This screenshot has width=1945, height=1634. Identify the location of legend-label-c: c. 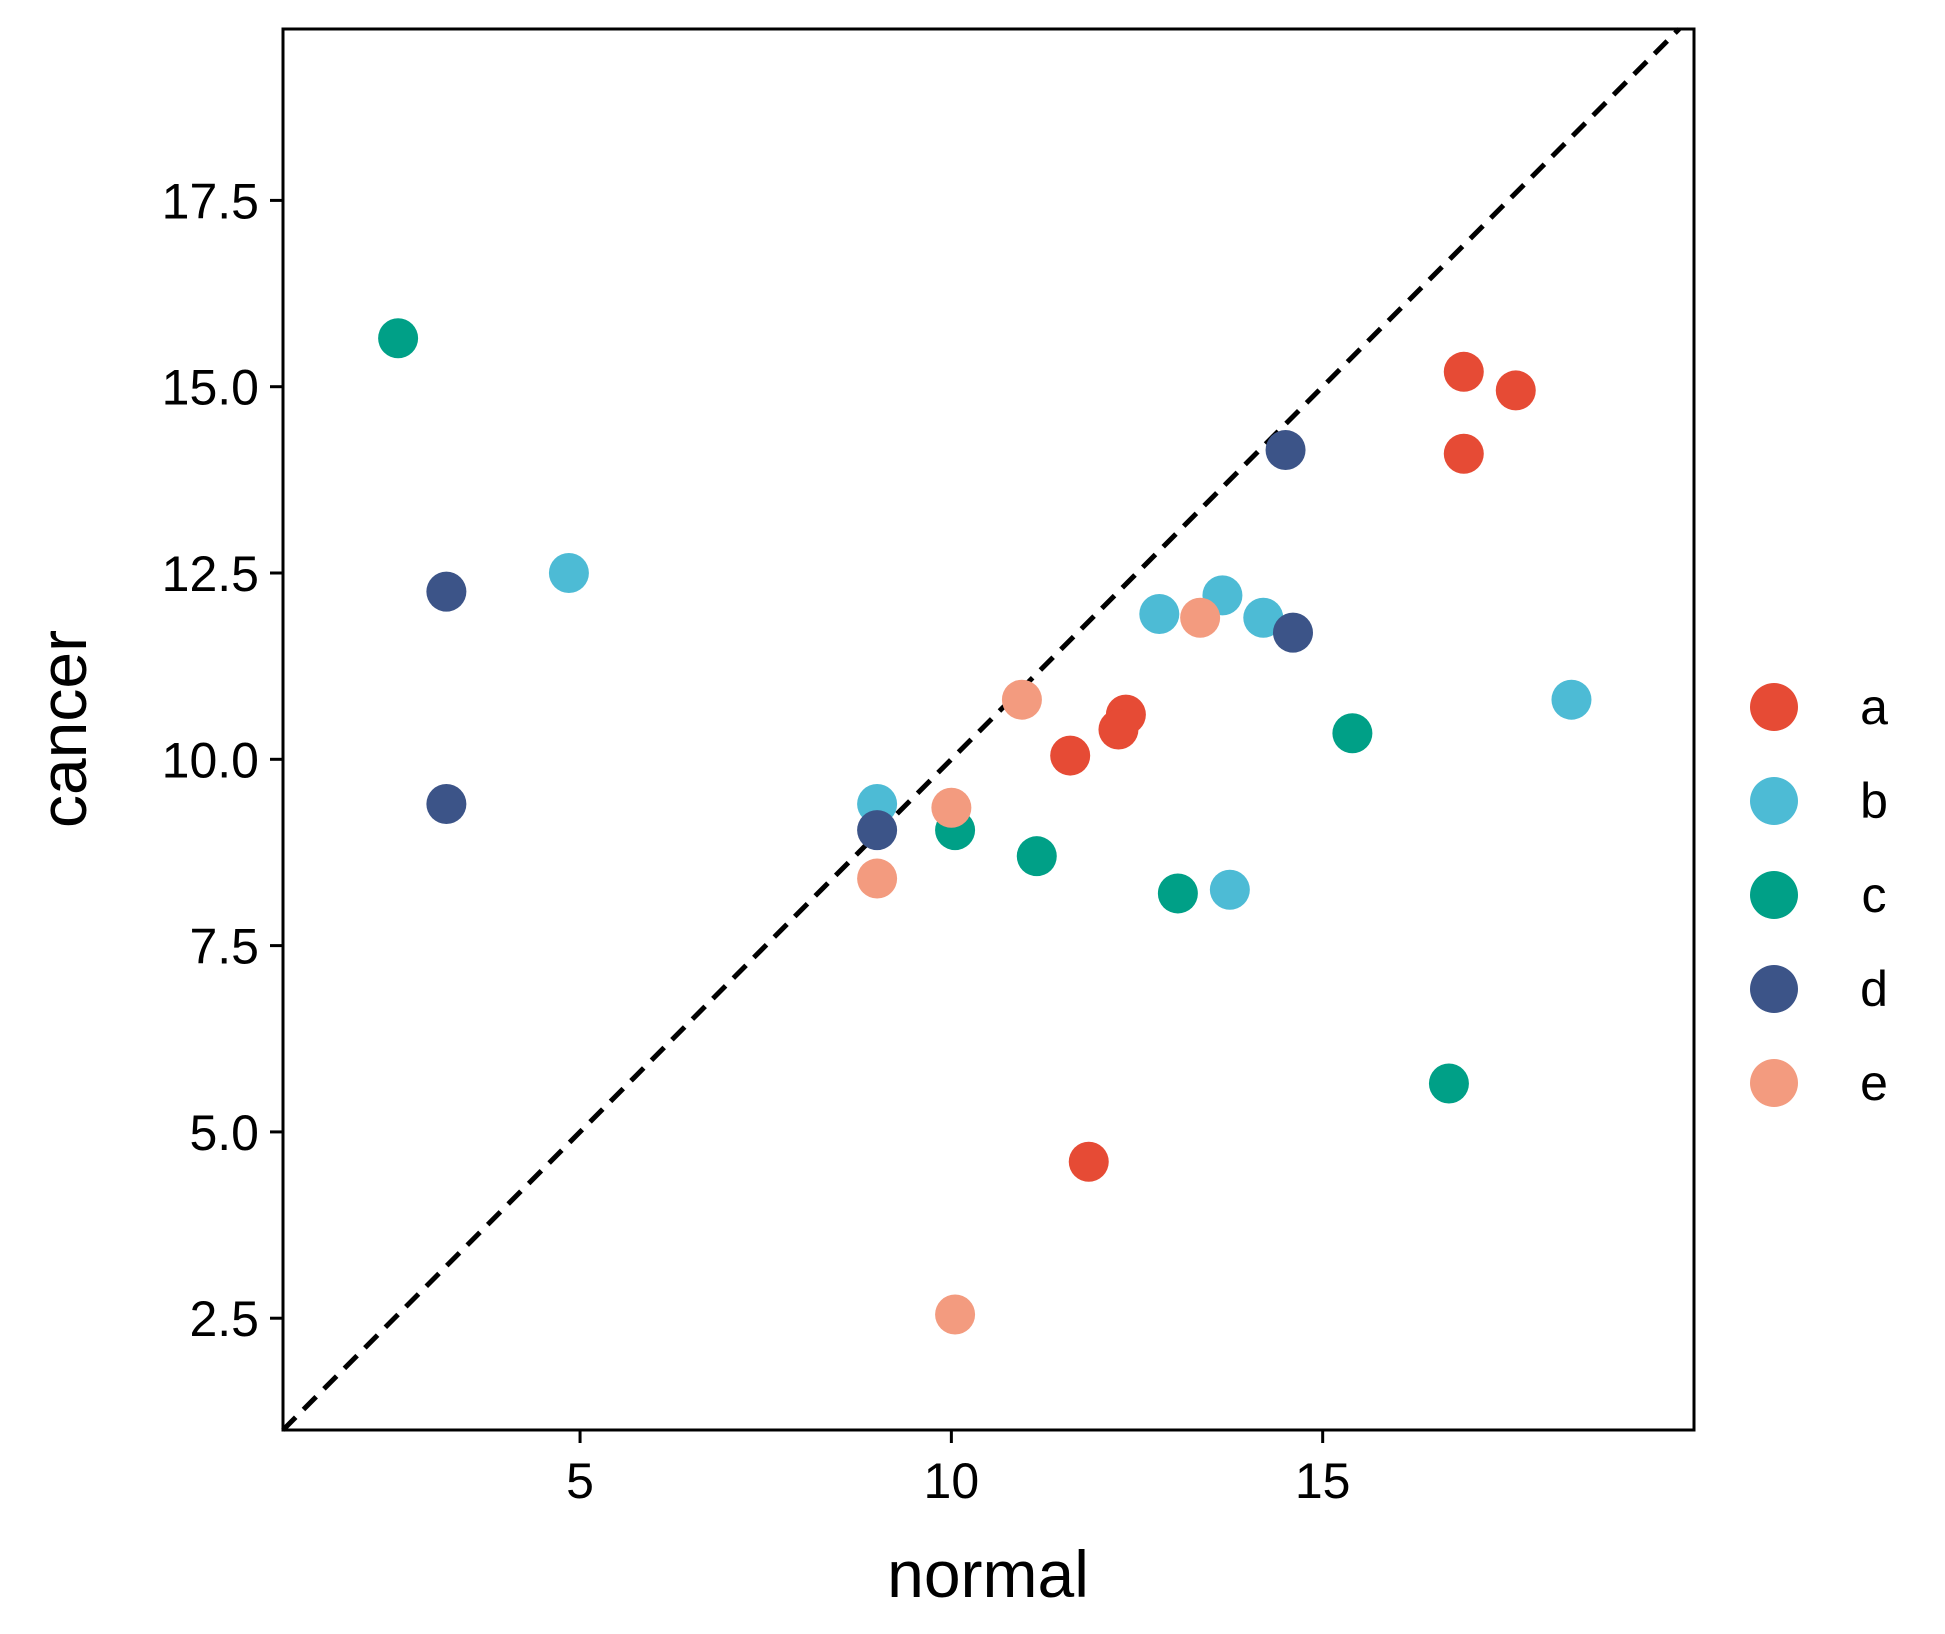
(1874, 895).